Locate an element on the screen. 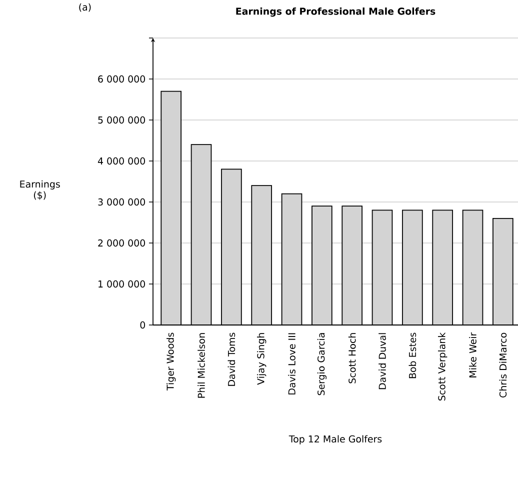 Image resolution: width=518 pixels, height=496 pixels. y-tick-label: 2 000 000 is located at coordinates (122, 243).